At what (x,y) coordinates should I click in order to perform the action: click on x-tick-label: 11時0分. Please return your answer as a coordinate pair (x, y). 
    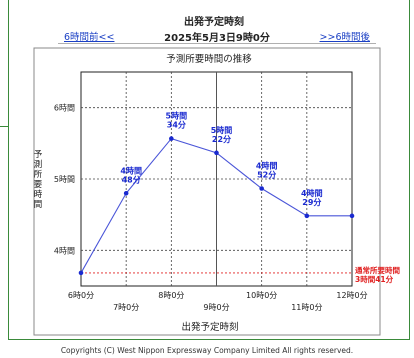
    Looking at the image, I should click on (306, 307).